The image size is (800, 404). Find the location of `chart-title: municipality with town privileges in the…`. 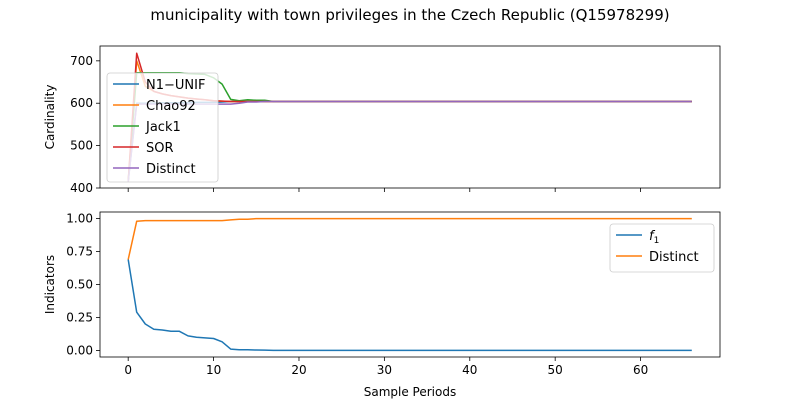

chart-title: municipality with town privileges in the… is located at coordinates (409, 15).